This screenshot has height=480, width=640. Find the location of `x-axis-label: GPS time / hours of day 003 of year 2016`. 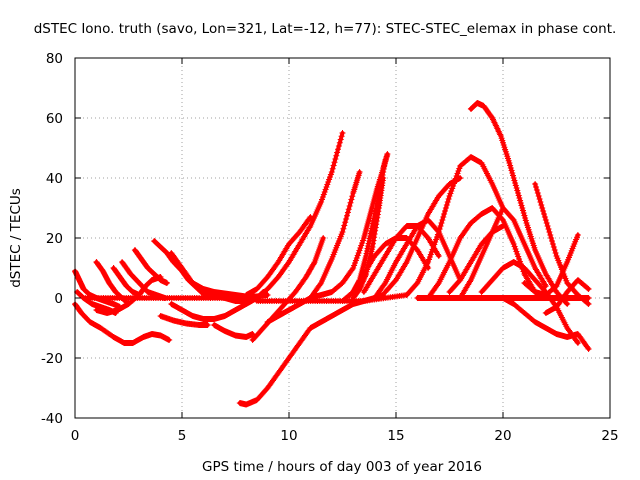

x-axis-label: GPS time / hours of day 003 of year 2016 is located at coordinates (342, 467).